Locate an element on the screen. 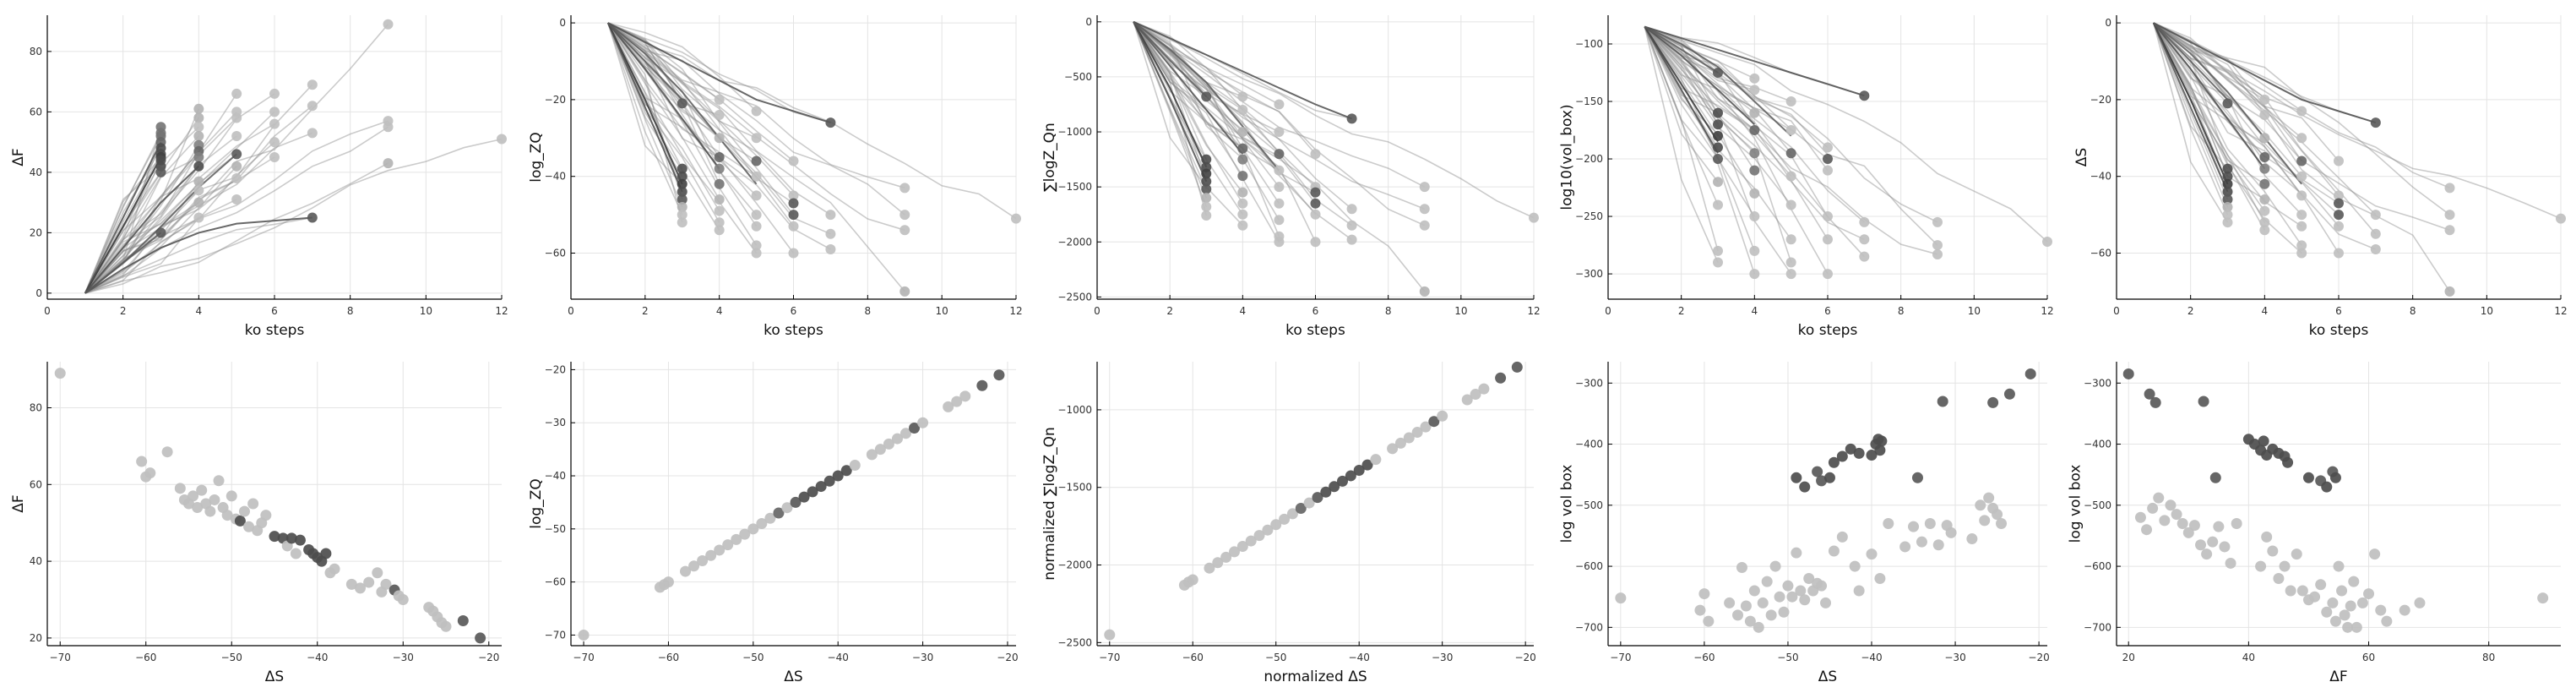 This screenshot has height=693, width=2576. x-tick-label: 2 is located at coordinates (2190, 311).